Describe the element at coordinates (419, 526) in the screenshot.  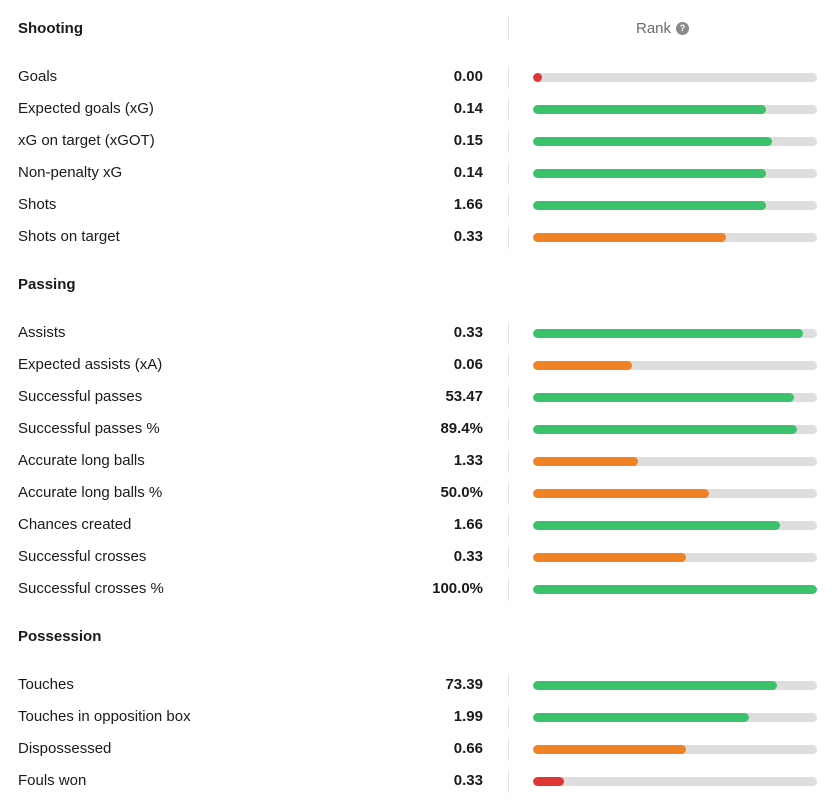
I see `stat-row-chances-created: Chances created 1.66` at that location.